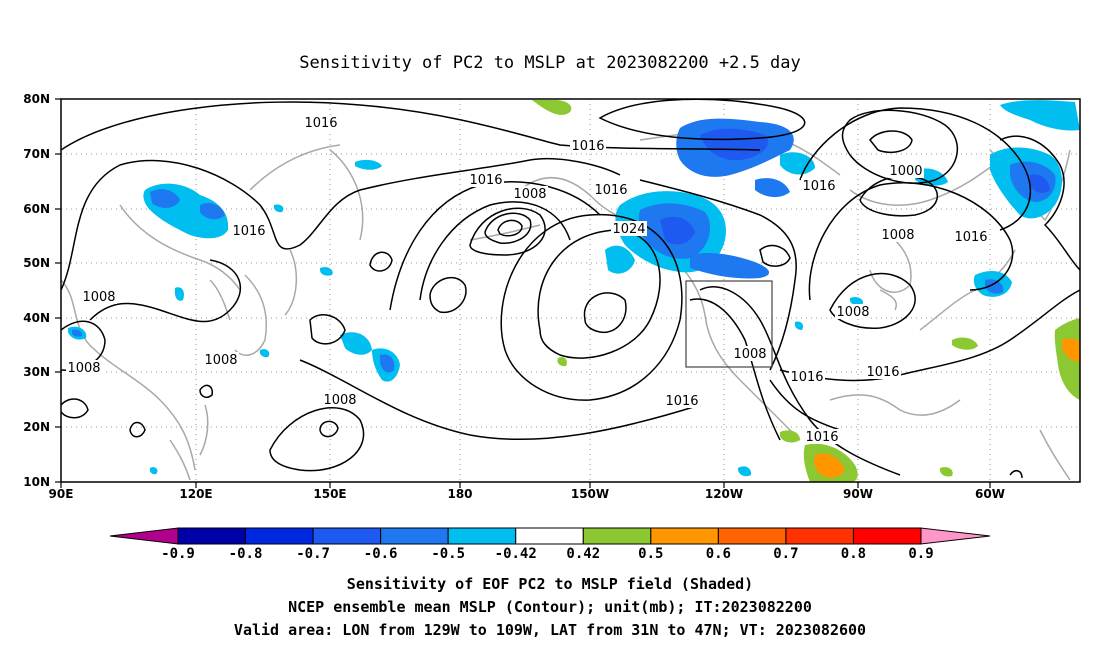  What do you see at coordinates (144, 536) in the screenshot?
I see `colorbar-arrow-left` at bounding box center [144, 536].